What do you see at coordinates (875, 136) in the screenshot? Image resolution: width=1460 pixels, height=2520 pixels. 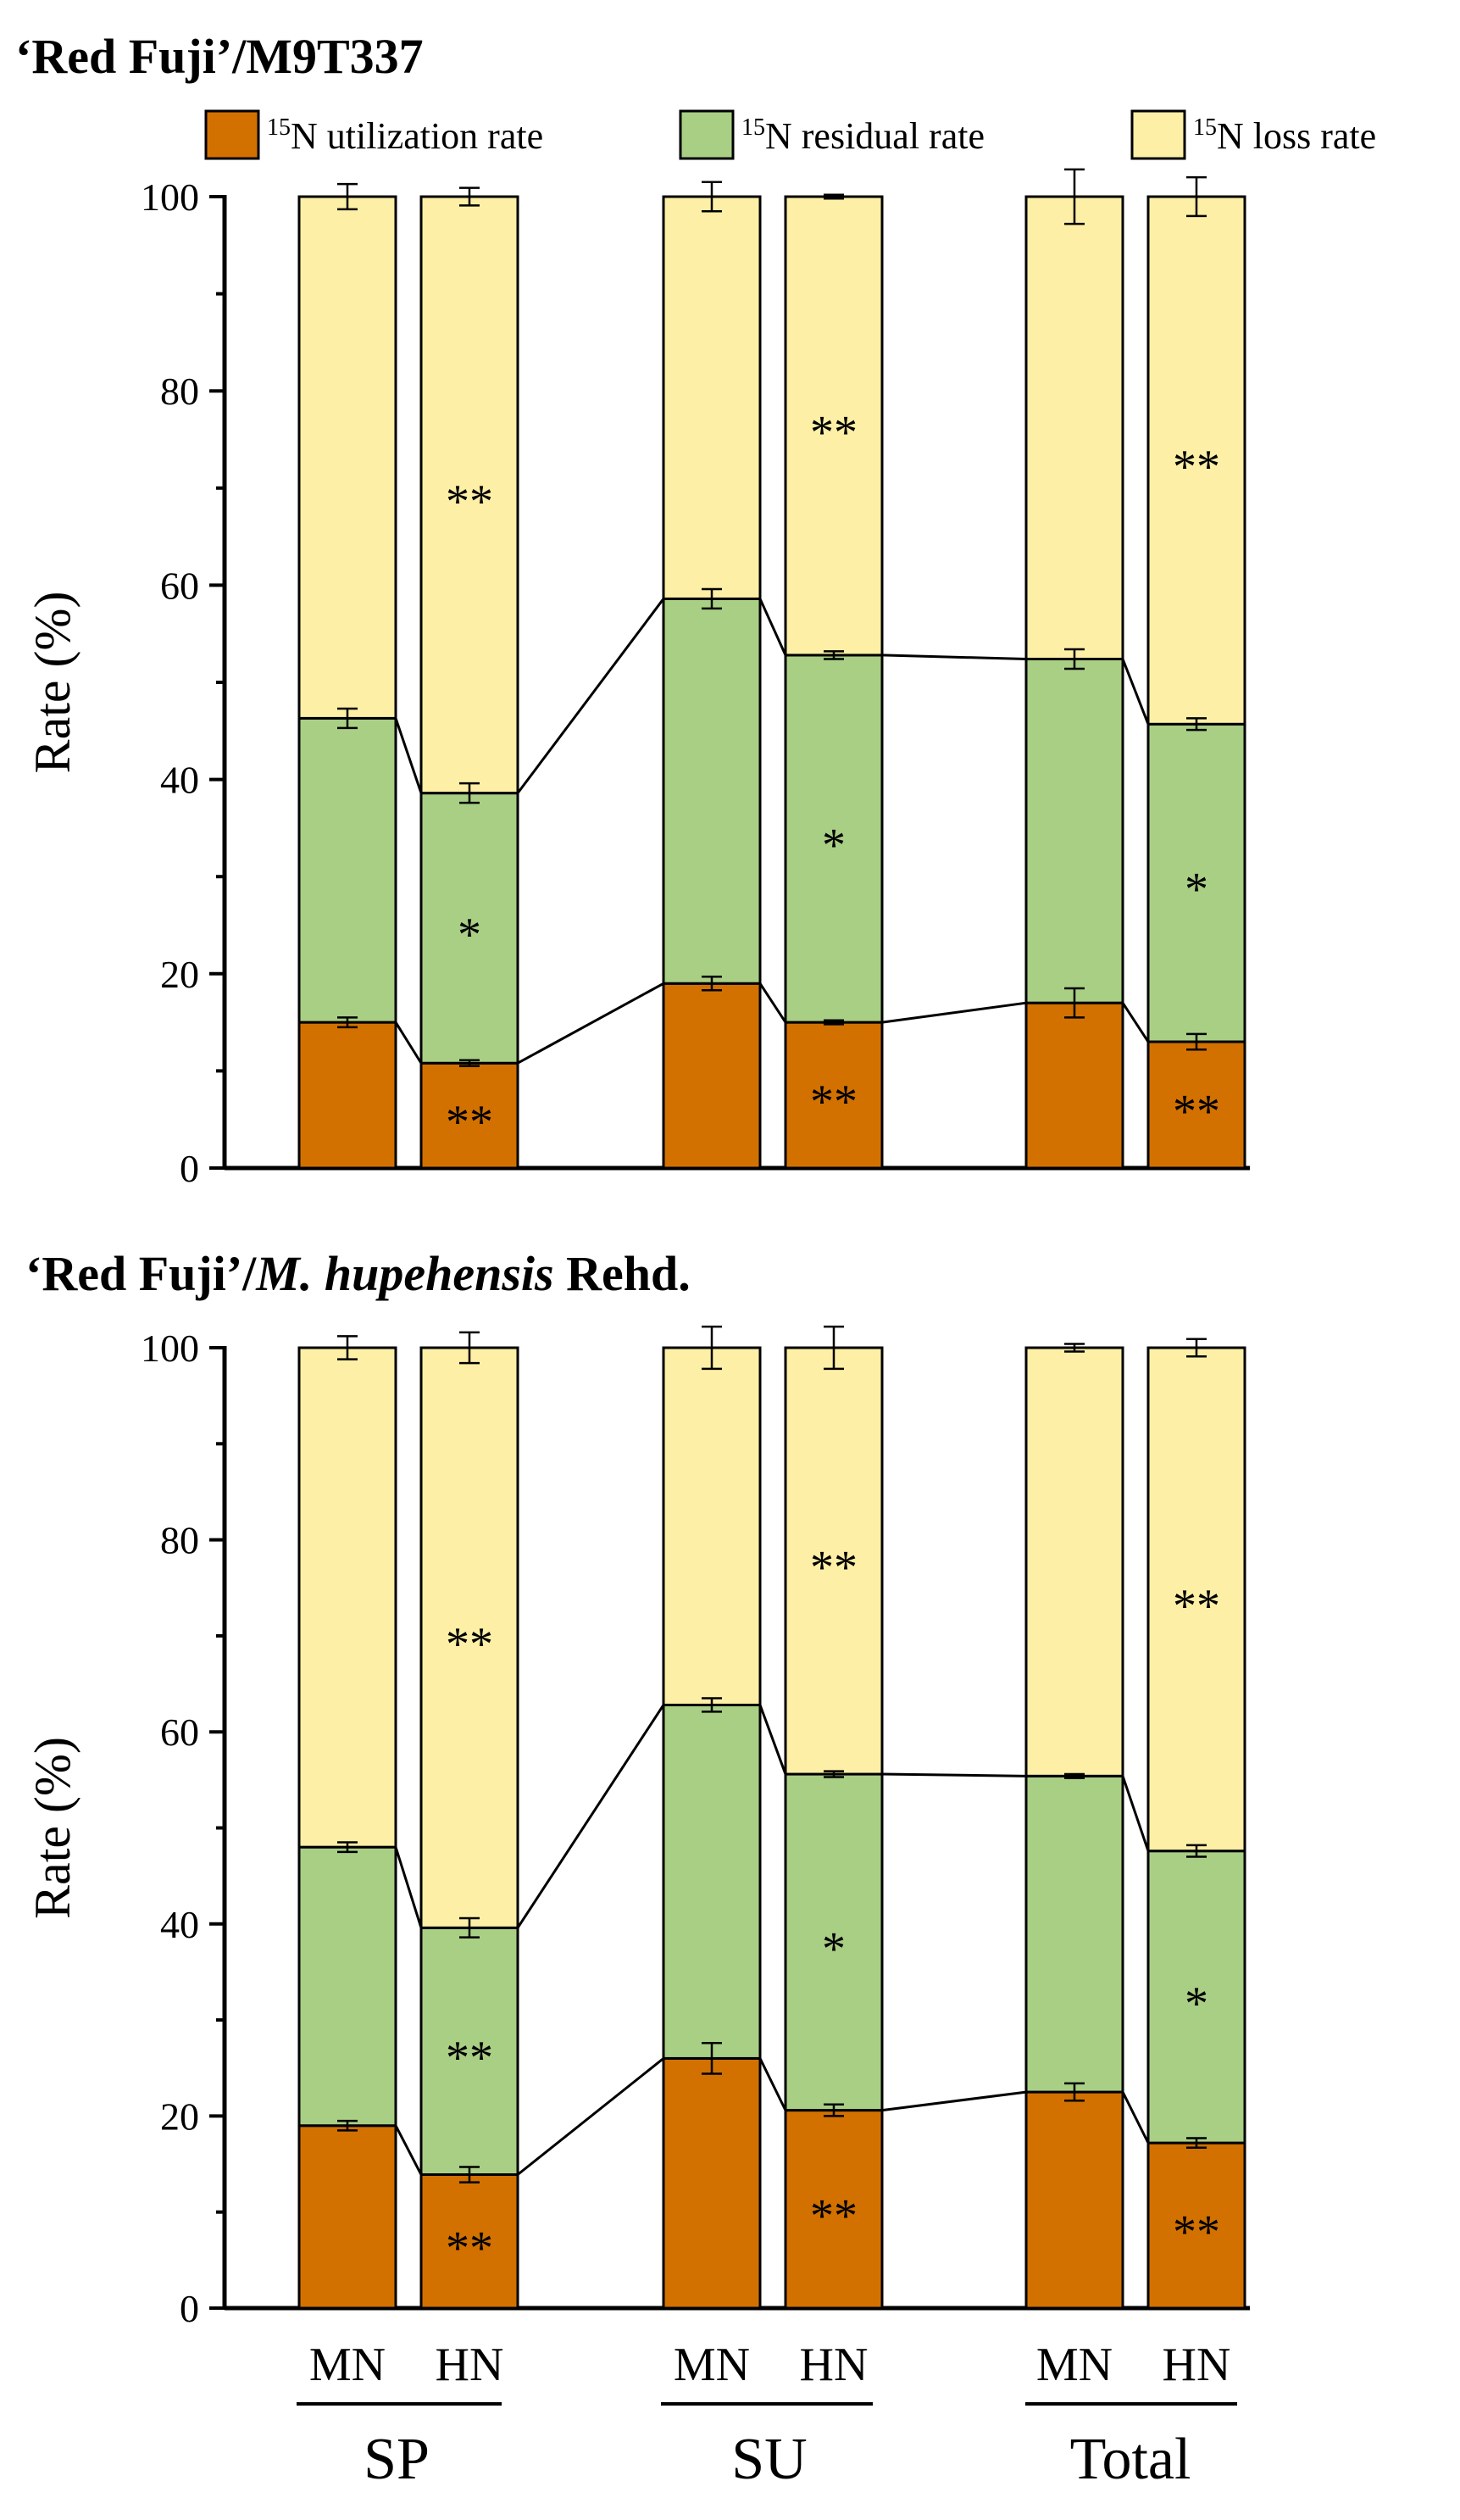 I see `legend-text-residual: N residual rate` at bounding box center [875, 136].